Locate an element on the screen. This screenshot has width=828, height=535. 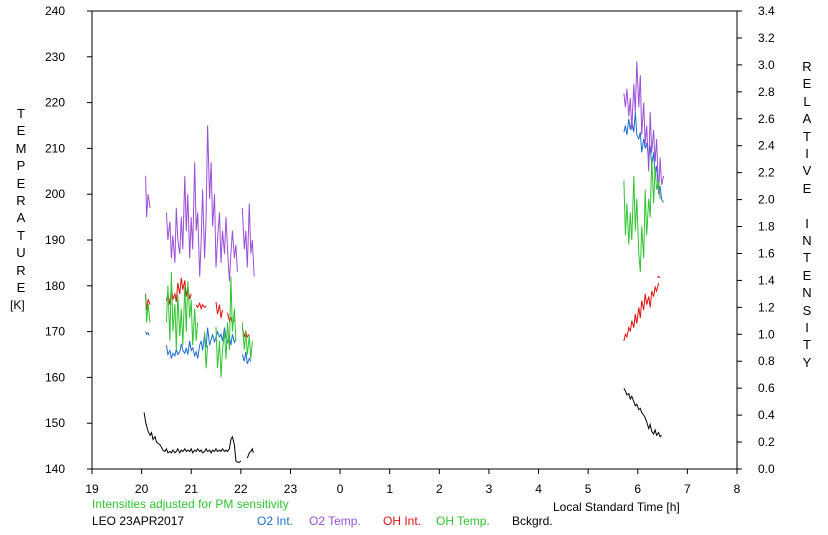
right-tick-label: 3.2 is located at coordinates (766, 38).